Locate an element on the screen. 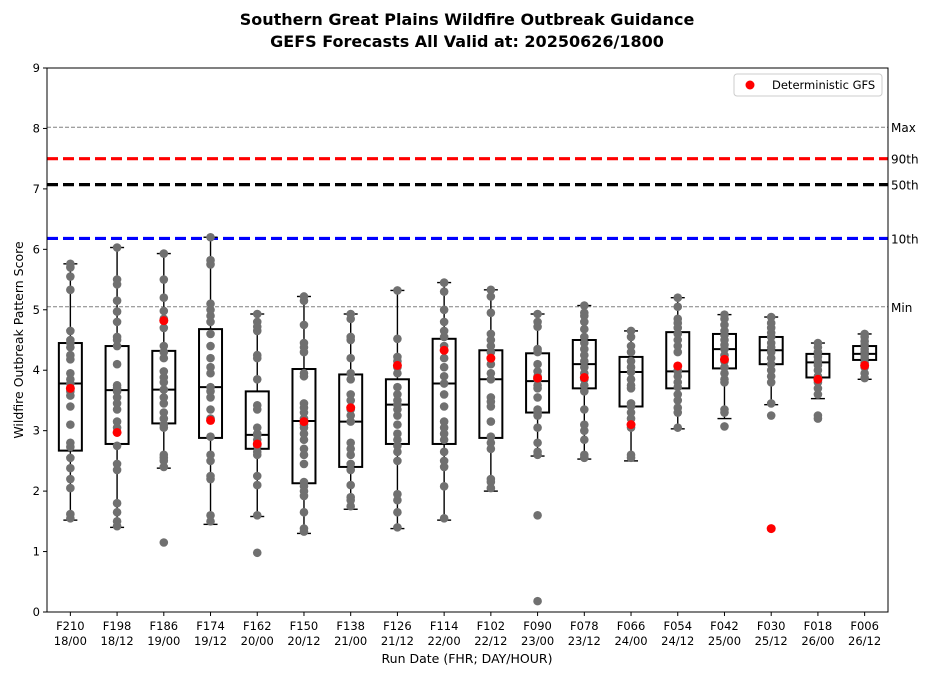 This screenshot has height=680, width=935. x-tick-label-day-hour: 18/12 is located at coordinates (117, 641).